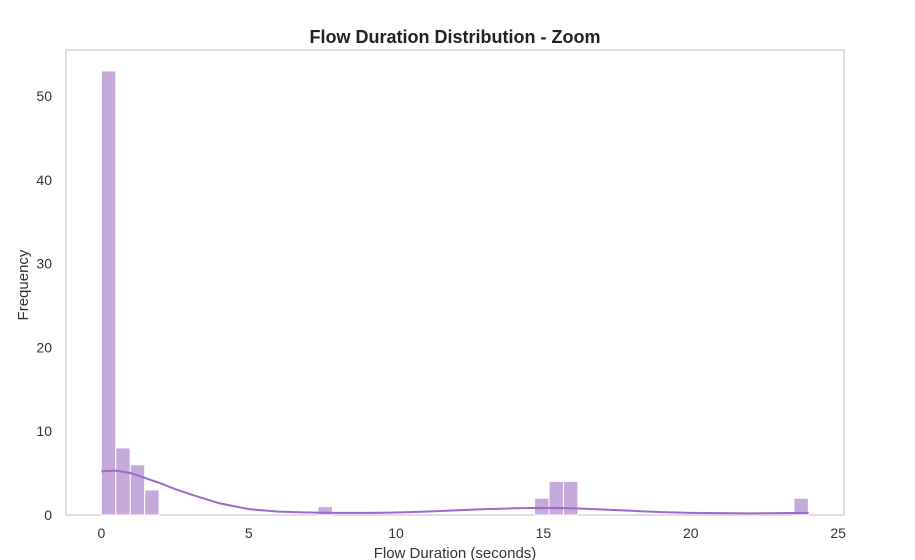 This screenshot has height=560, width=915. I want to click on y-tick-label: 0, so click(48, 515).